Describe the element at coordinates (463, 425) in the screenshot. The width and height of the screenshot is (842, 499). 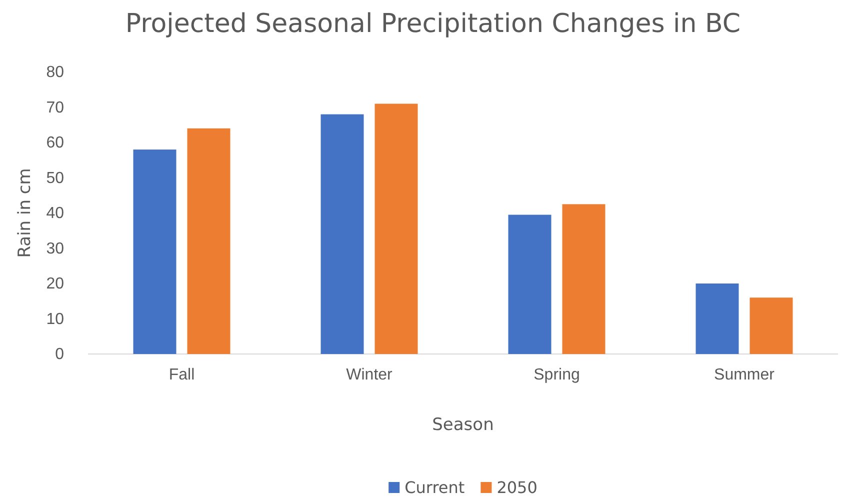
I see `x-axis-title: Season` at that location.